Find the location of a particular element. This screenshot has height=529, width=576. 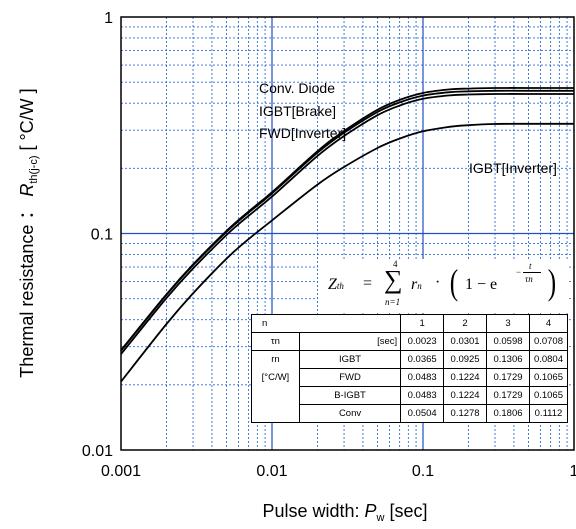

table-row: rn IGBT 0.0365 0.0925 0.1306 0.0804 is located at coordinates (410, 359).